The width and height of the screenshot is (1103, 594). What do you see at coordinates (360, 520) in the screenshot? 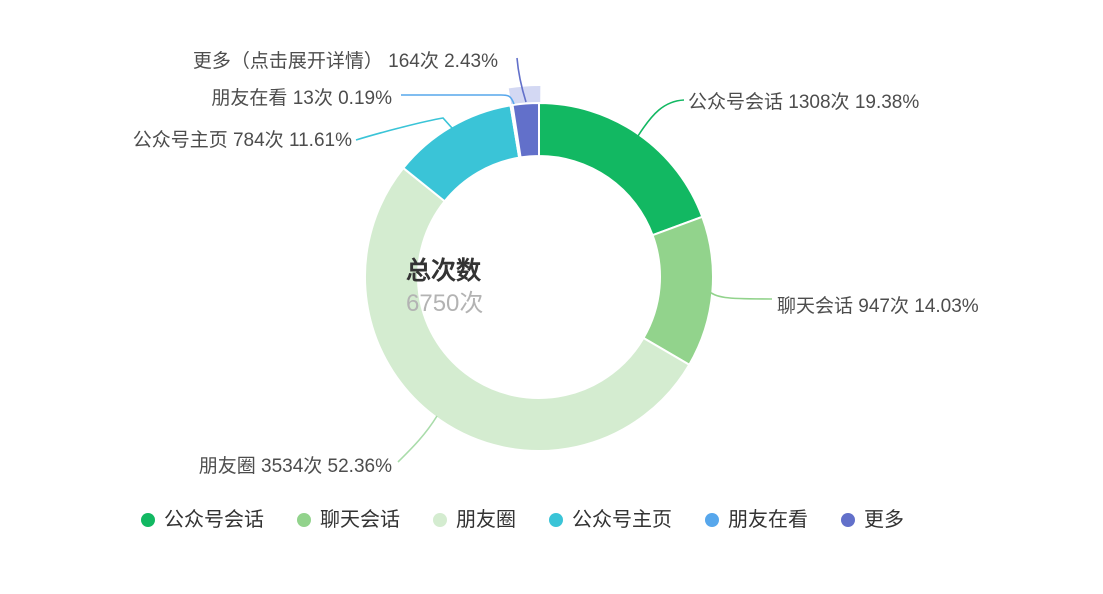
I see `legend-label-chat-session: 聊天会话` at bounding box center [360, 520].